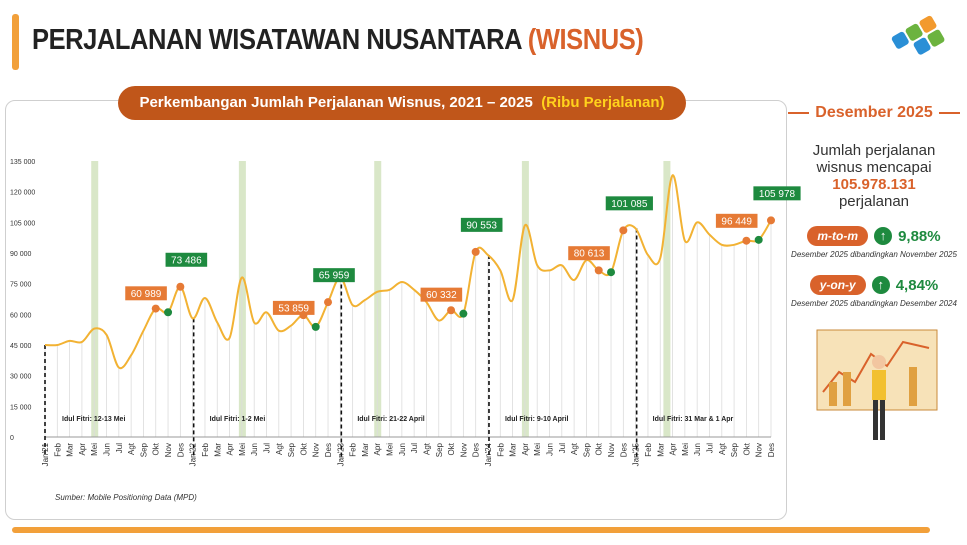 The height and width of the screenshot is (545, 967). I want to click on value-label: 53 859, so click(293, 308).